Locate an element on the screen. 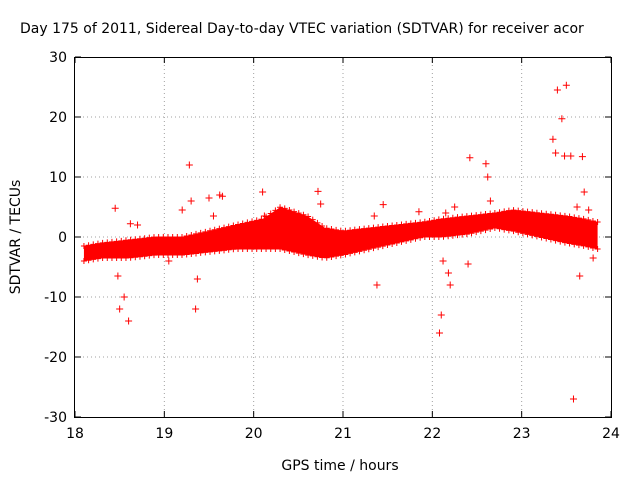  data-band is located at coordinates (340, 234).